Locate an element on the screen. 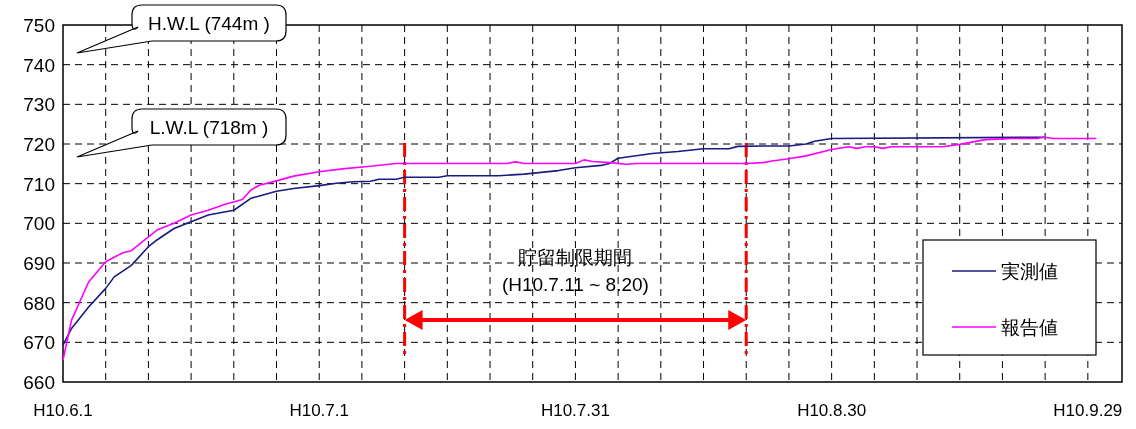 The height and width of the screenshot is (429, 1136). y-tick-label: 680 is located at coordinates (39, 303).